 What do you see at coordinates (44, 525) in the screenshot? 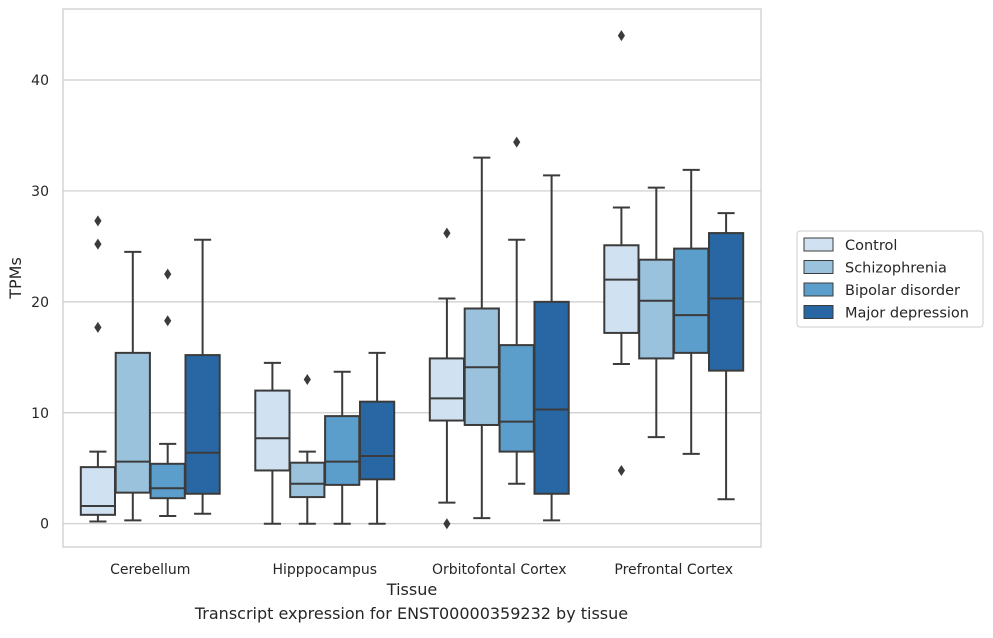
I see `y-tick-label: 0` at bounding box center [44, 525].